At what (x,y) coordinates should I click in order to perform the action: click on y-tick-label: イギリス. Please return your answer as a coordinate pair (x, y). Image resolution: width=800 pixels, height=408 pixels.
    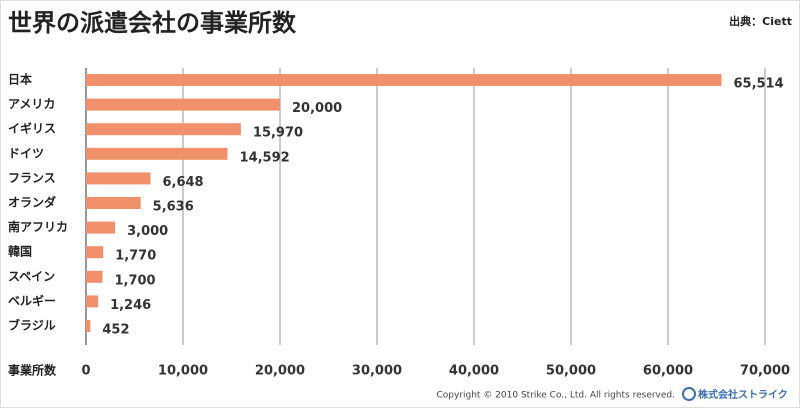
    Looking at the image, I should click on (32, 128).